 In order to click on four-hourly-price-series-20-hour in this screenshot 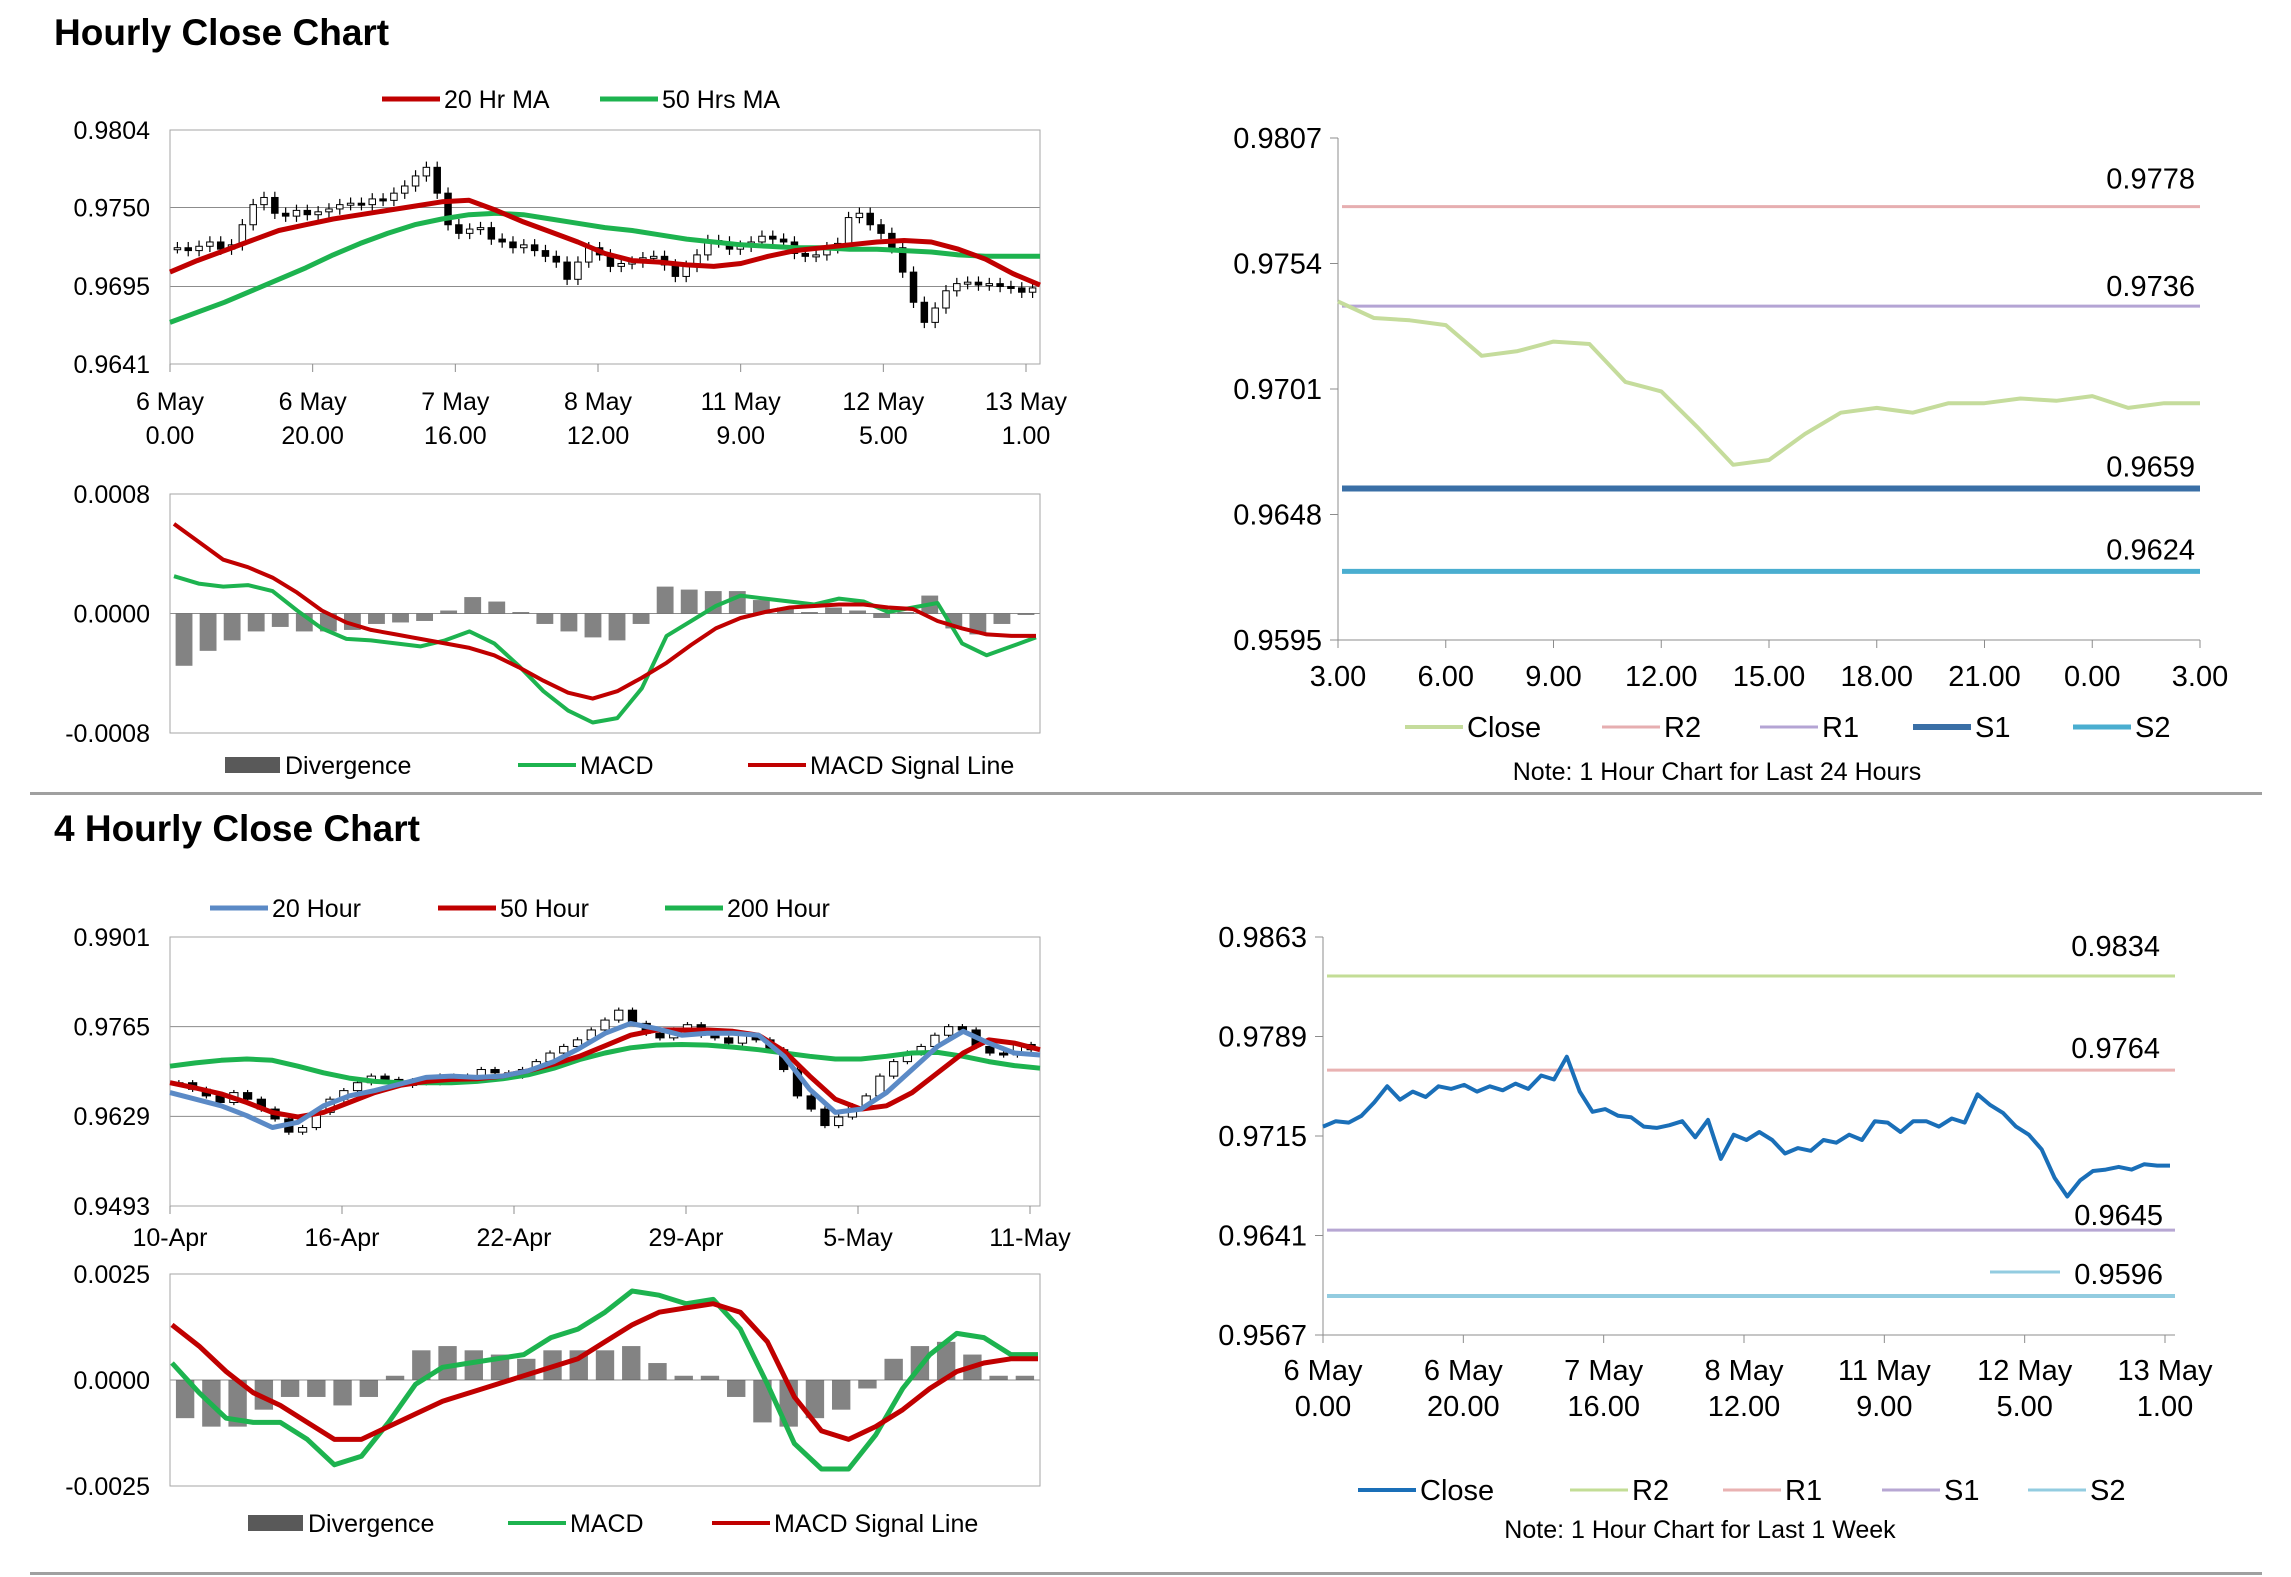, I will do `click(605, 1075)`.